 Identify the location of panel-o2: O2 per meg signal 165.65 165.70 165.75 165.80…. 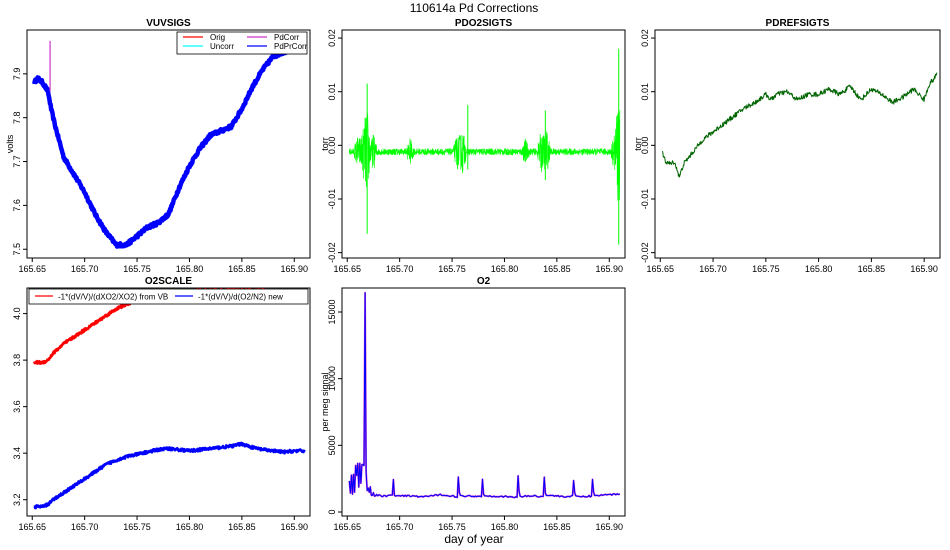
(473, 404).